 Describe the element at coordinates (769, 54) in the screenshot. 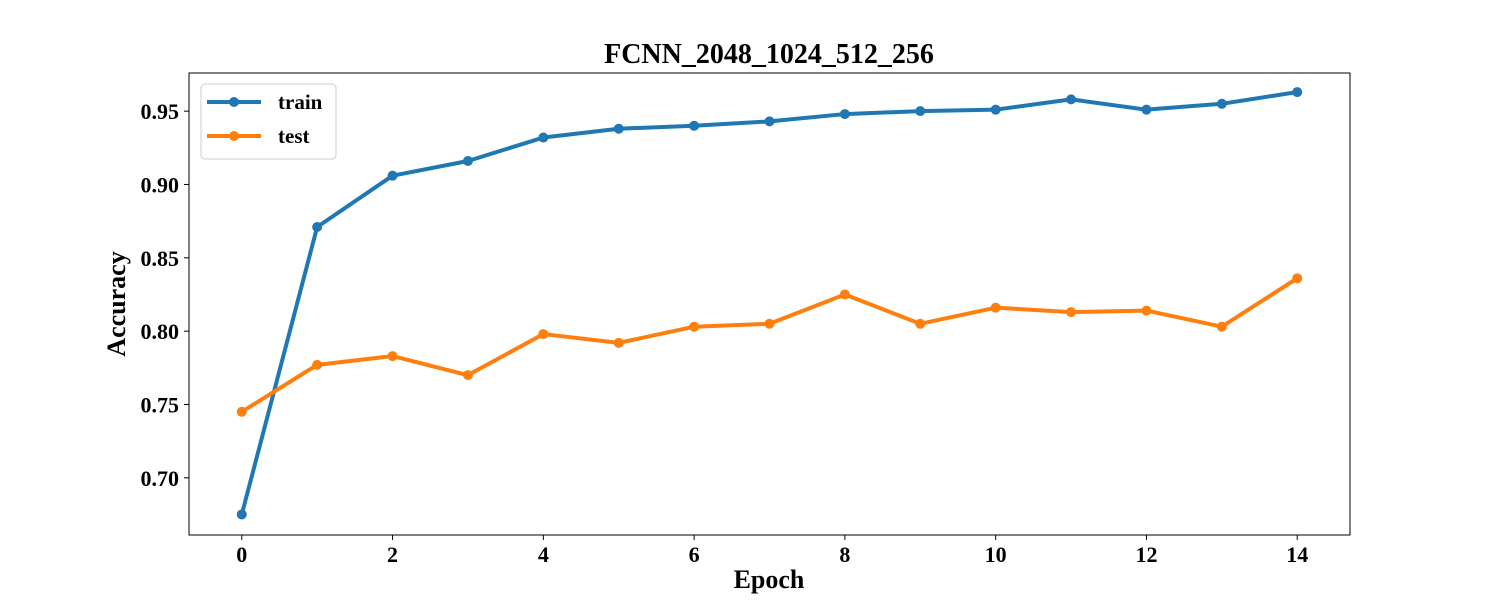

I see `chart-title: FCNN_2048_1024_512_256` at that location.